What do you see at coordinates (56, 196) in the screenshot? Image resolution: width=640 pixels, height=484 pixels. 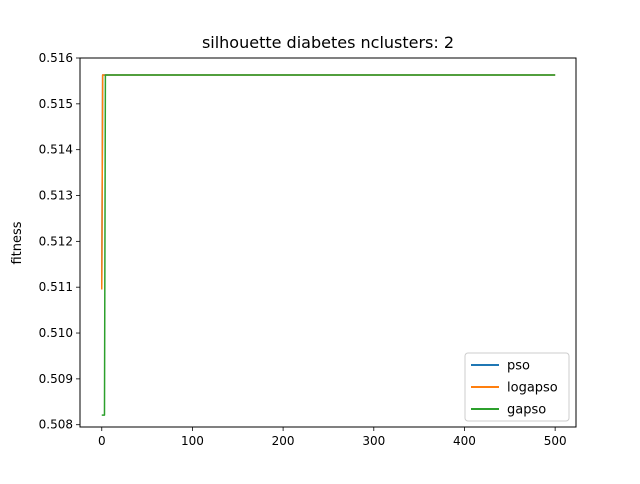 I see `y-tick-label: 0.513` at bounding box center [56, 196].